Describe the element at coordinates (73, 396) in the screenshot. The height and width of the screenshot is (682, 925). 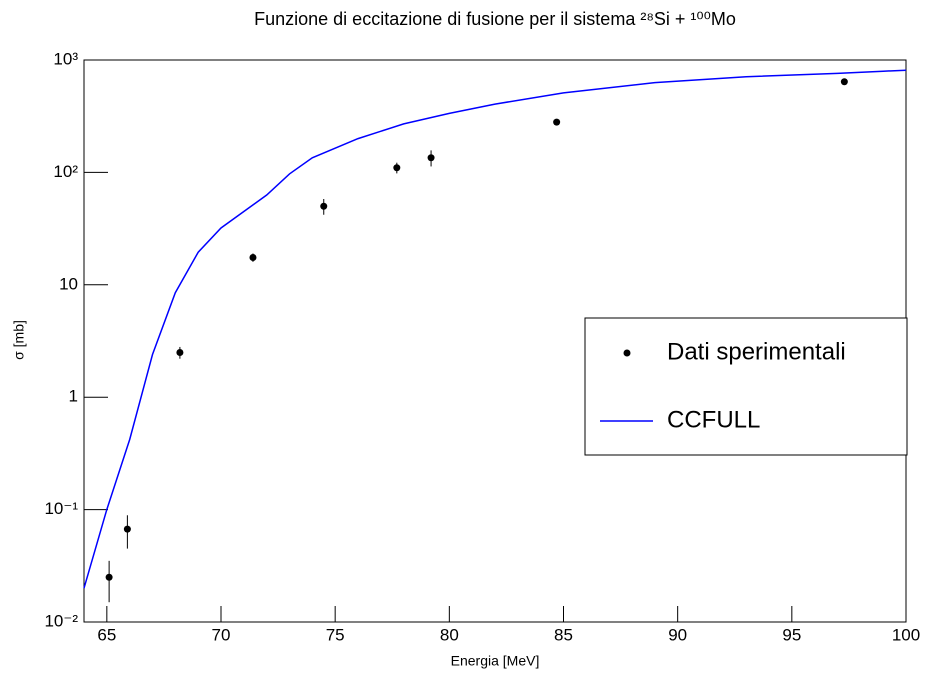
I see `y-tick-label: 1` at that location.